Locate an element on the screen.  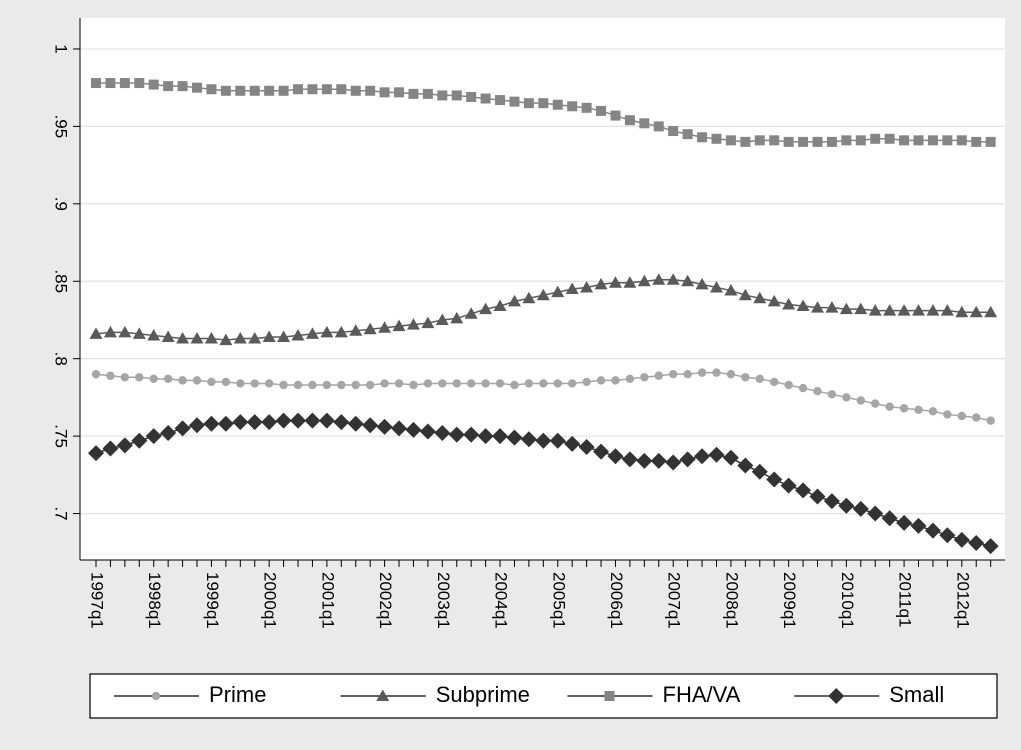
x-tick-label: 1997q1 is located at coordinates (97, 600).